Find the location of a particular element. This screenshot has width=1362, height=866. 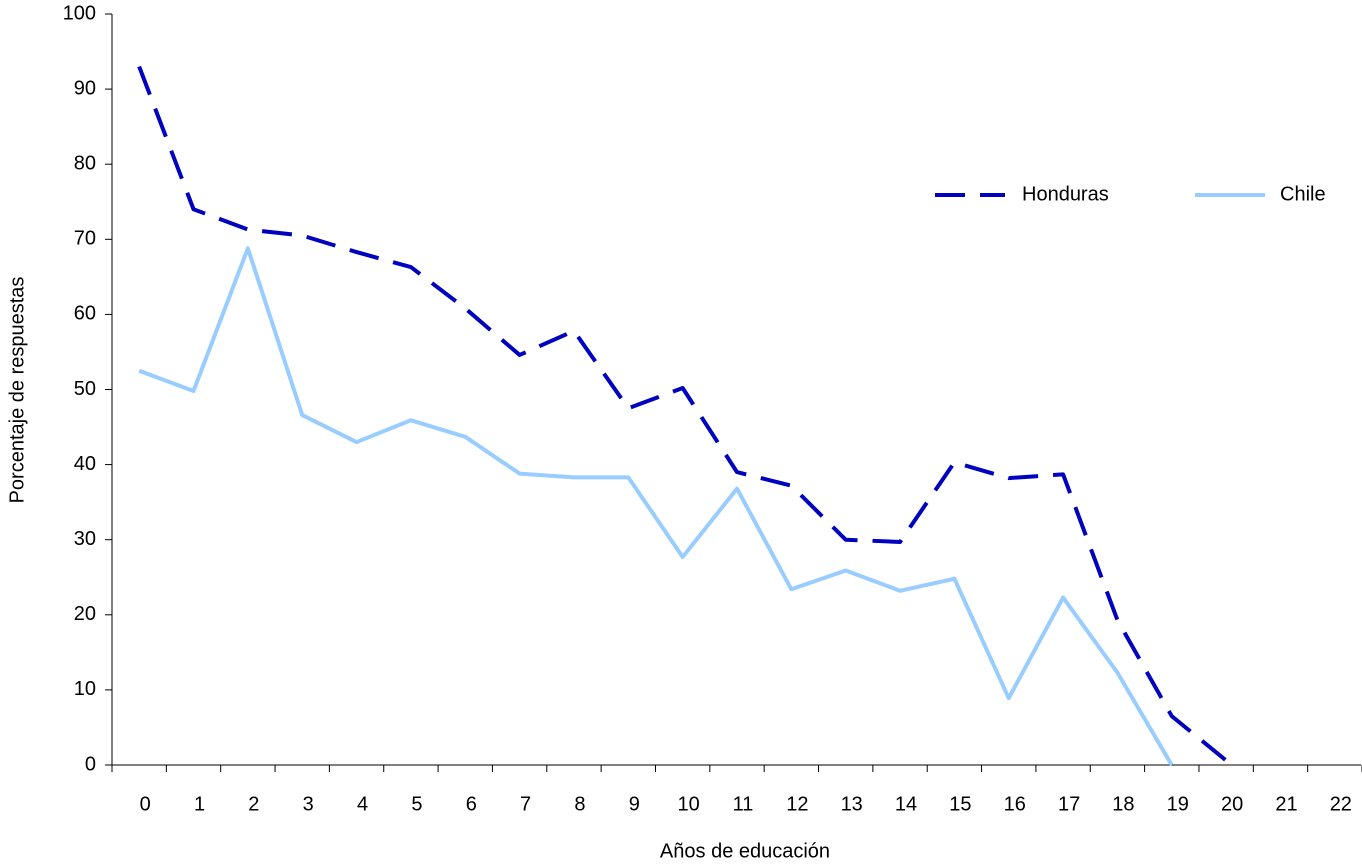

x-tick-label: 11 is located at coordinates (743, 804).